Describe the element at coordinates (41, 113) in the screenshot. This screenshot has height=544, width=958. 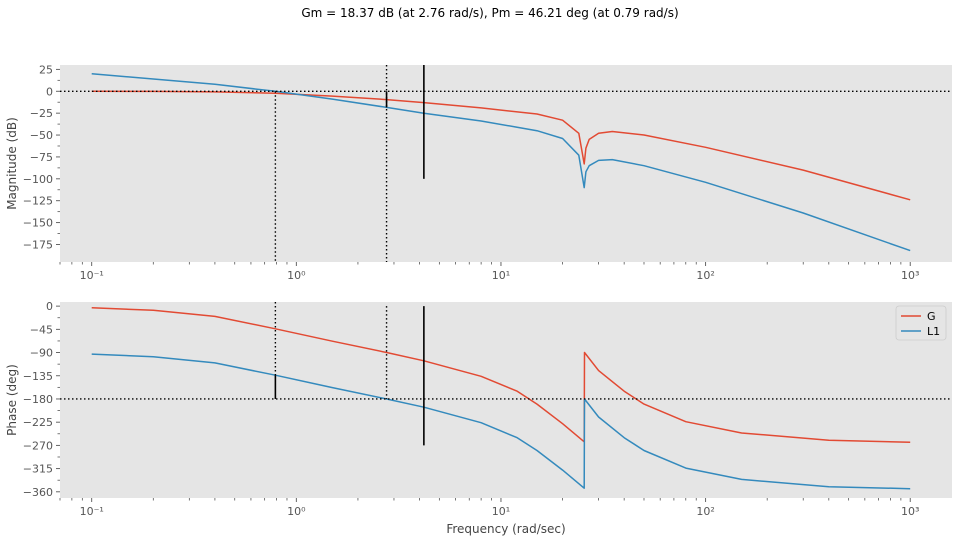
I see `y-tick-label: −25` at that location.